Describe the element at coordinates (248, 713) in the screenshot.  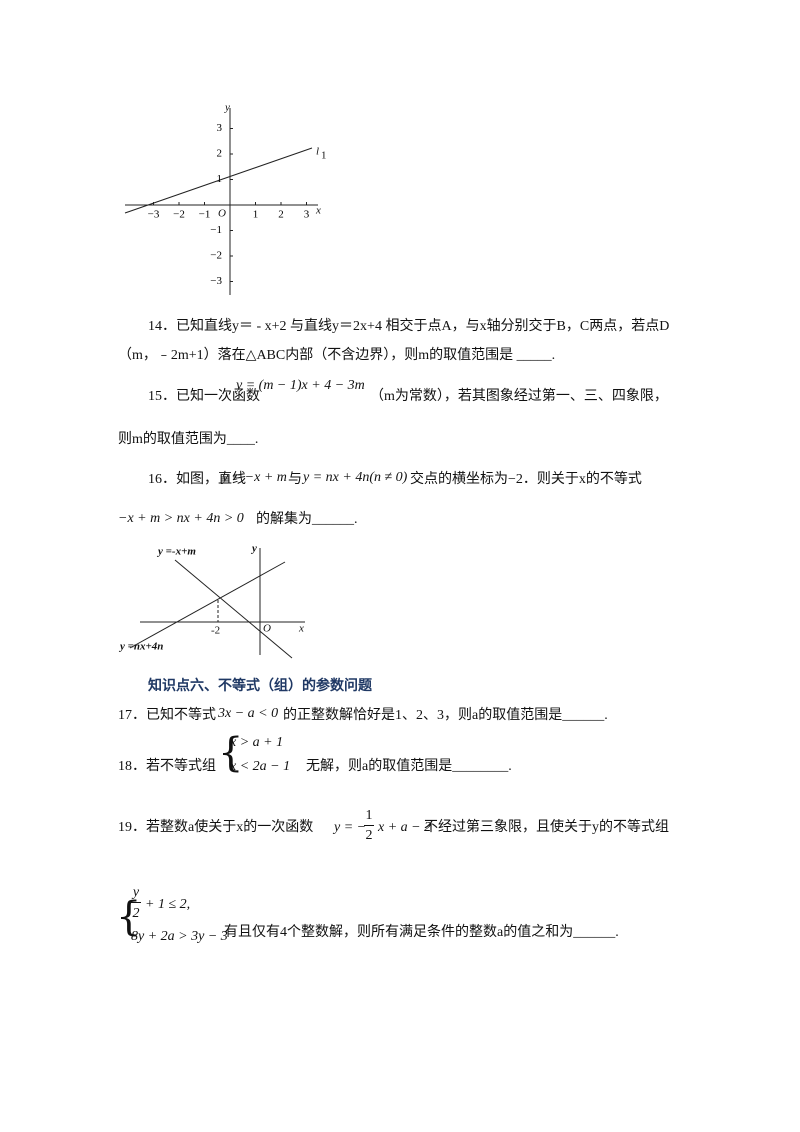
I see `q17-formula: 3x − a < 0` at that location.